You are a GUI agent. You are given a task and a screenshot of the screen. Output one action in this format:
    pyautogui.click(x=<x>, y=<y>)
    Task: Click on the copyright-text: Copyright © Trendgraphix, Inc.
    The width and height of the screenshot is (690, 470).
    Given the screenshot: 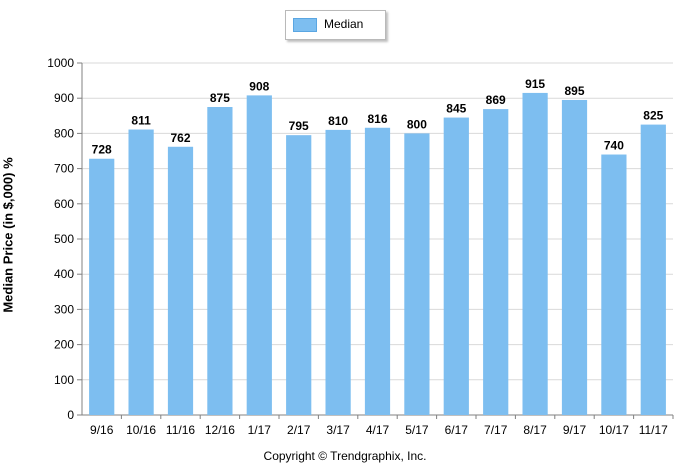 What is the action you would take?
    pyautogui.click(x=345, y=456)
    